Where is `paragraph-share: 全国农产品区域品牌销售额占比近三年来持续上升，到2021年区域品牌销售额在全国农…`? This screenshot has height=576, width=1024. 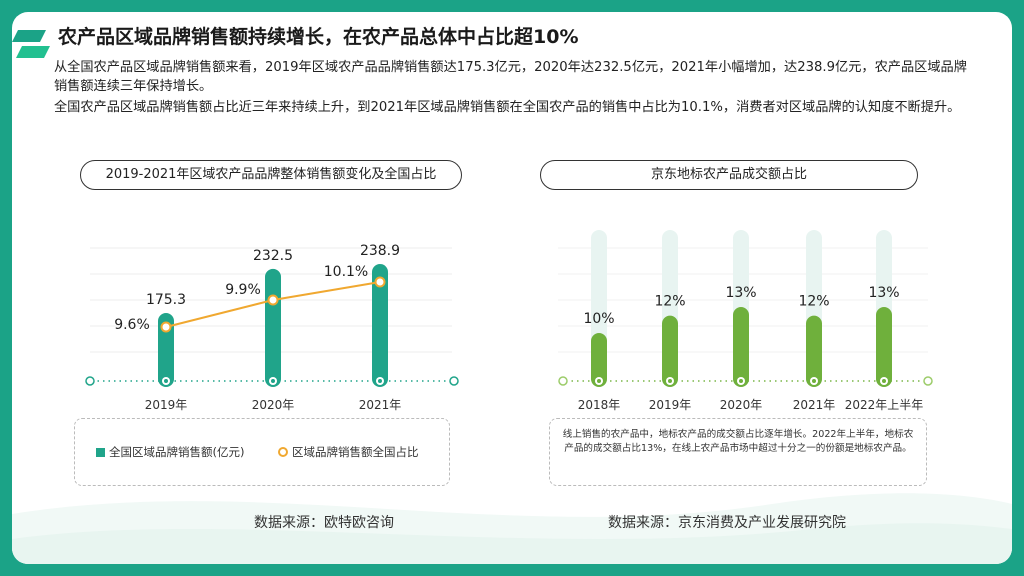 paragraph-share: 全国农产品区域品牌销售额占比近三年来持续上升，到2021年区域品牌销售额在全国农… is located at coordinates (507, 107).